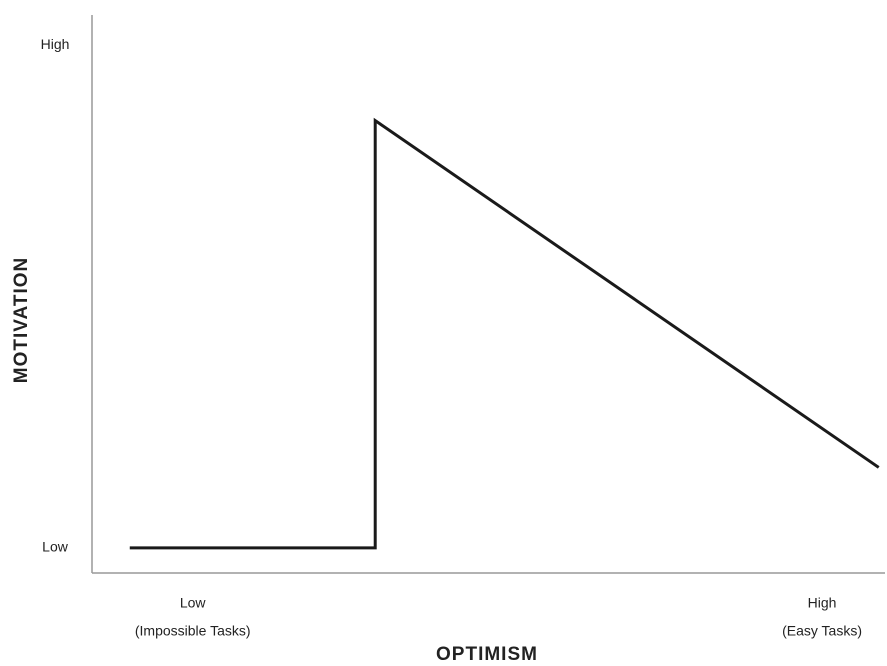  I want to click on x-axis-title: OPTIMISM, so click(487, 654).